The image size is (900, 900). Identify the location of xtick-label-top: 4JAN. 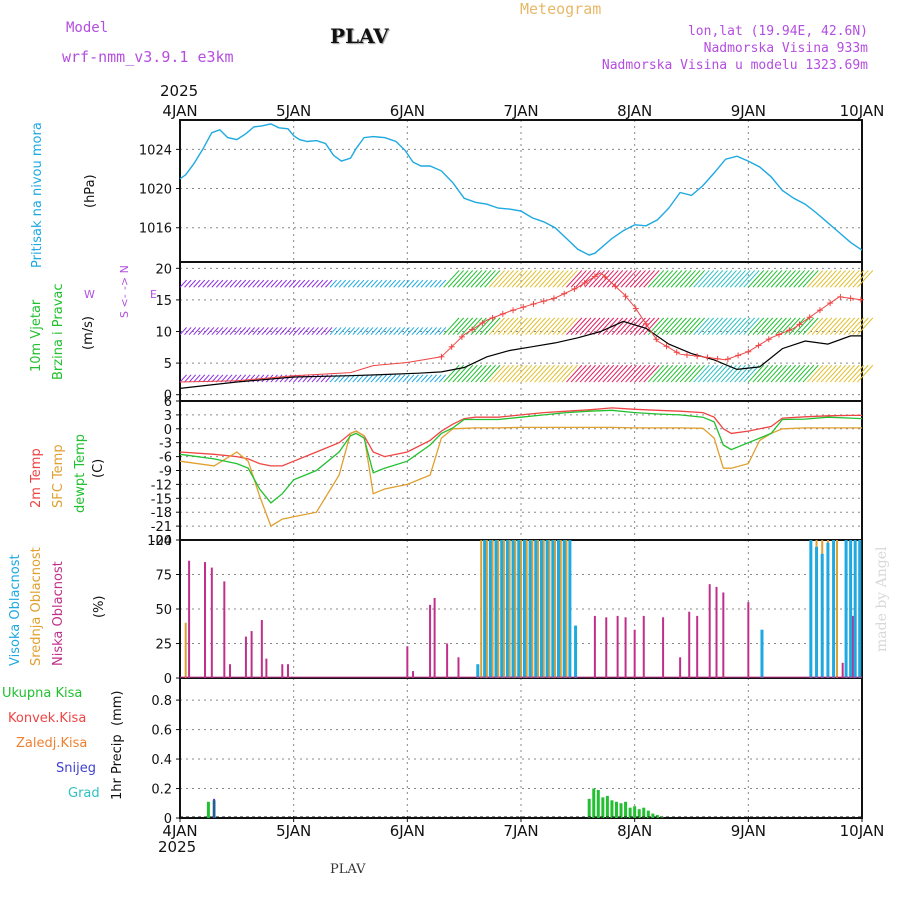
(179, 111).